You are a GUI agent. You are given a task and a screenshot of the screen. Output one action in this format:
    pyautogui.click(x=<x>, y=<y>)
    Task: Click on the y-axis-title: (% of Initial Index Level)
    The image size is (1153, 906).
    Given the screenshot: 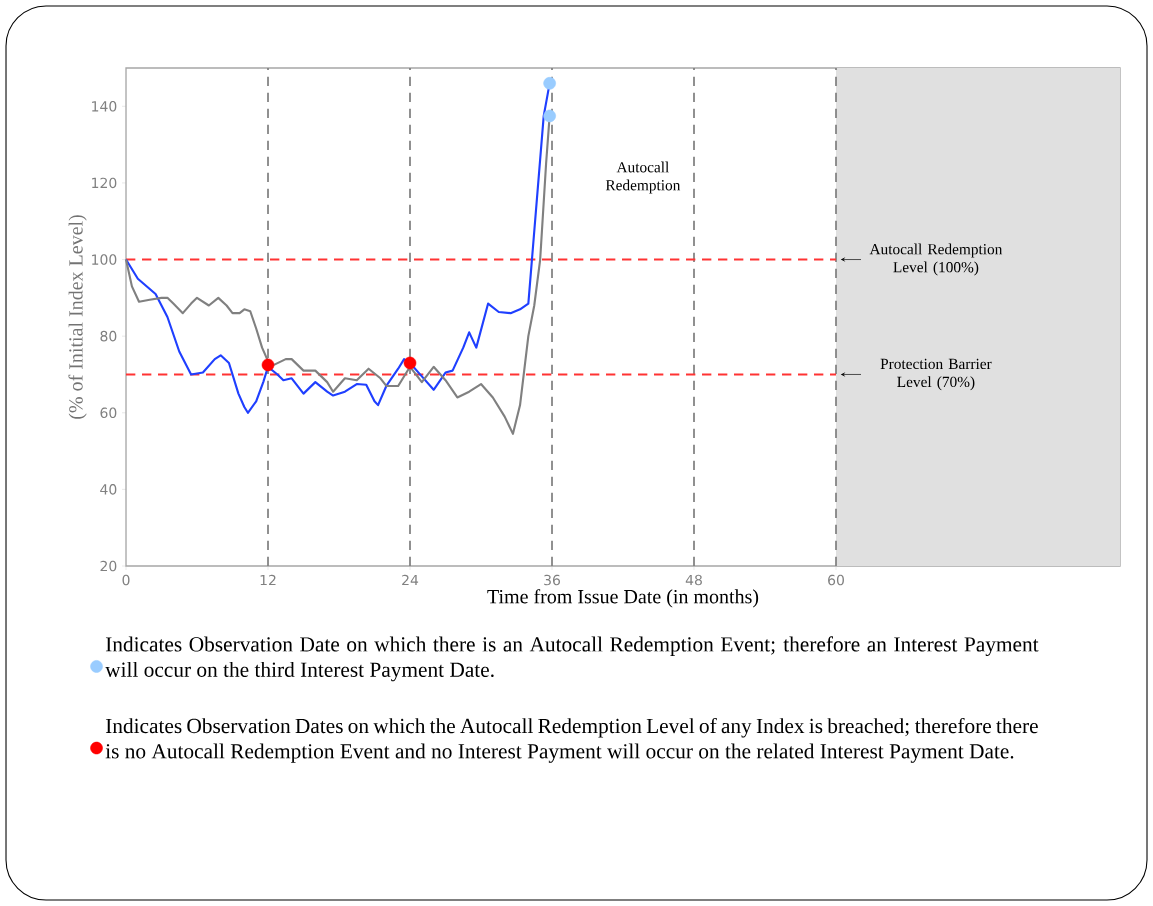 What is the action you would take?
    pyautogui.click(x=77, y=317)
    